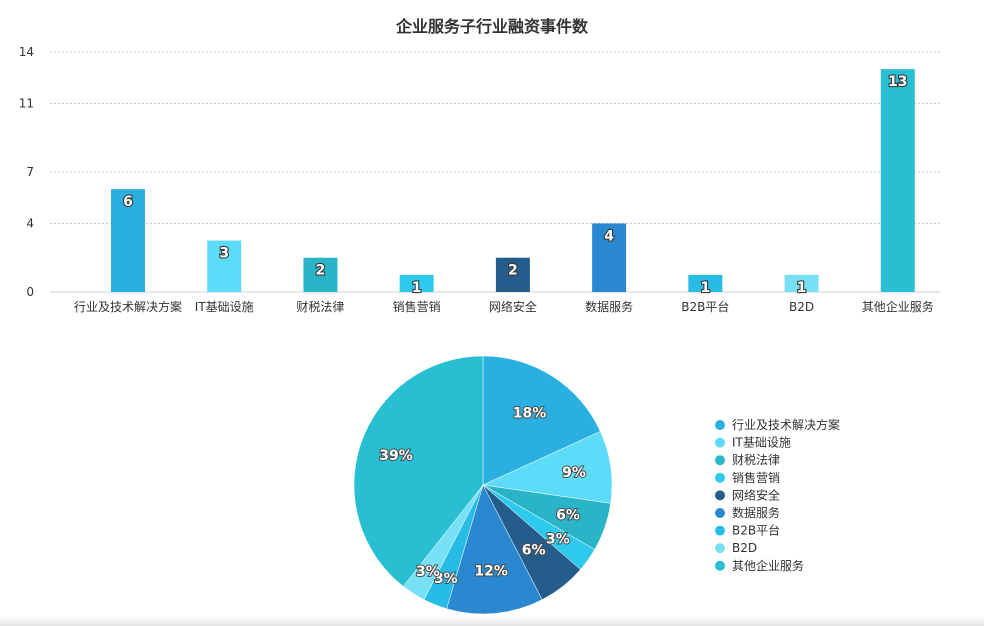  Describe the element at coordinates (491, 572) in the screenshot. I see `pie-slice-label: 12%` at that location.